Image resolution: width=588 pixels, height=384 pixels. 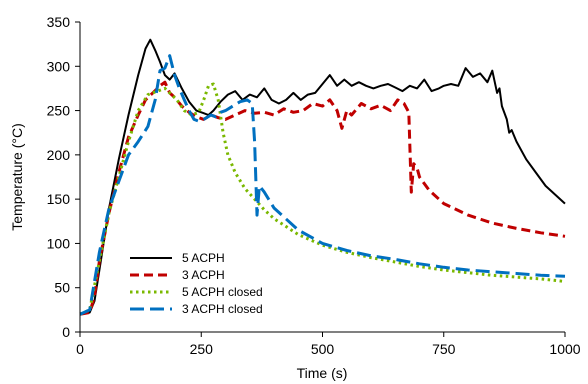 I want to click on y-tick-label: 200, so click(x=59, y=155).